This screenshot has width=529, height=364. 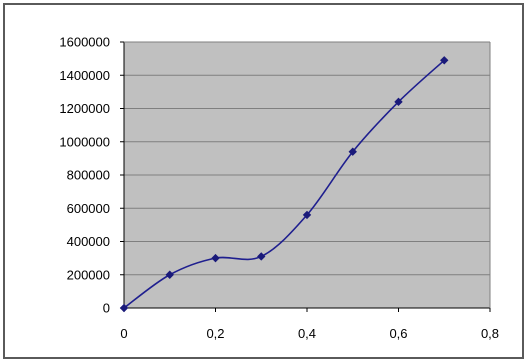 I want to click on y-tick-label-1: 200000, so click(x=88, y=274).